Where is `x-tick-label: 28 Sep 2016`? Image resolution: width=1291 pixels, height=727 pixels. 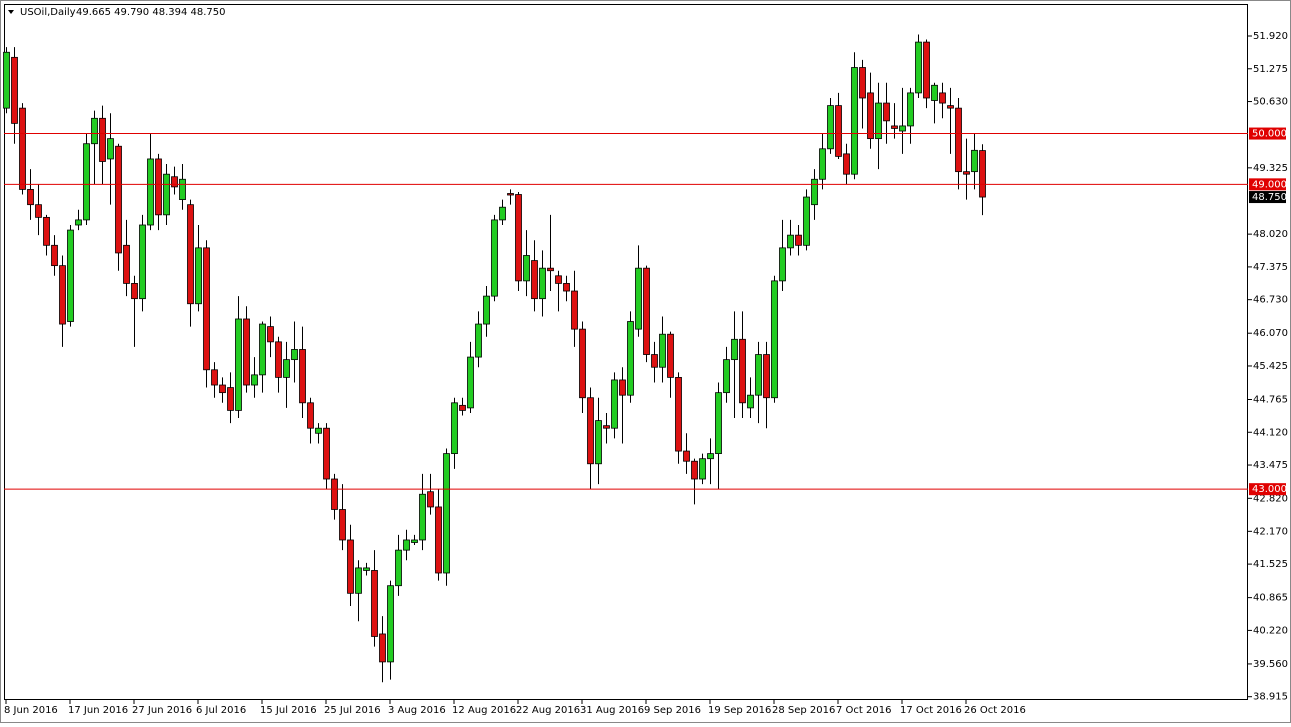 x-tick-label: 28 Sep 2016 is located at coordinates (803, 710).